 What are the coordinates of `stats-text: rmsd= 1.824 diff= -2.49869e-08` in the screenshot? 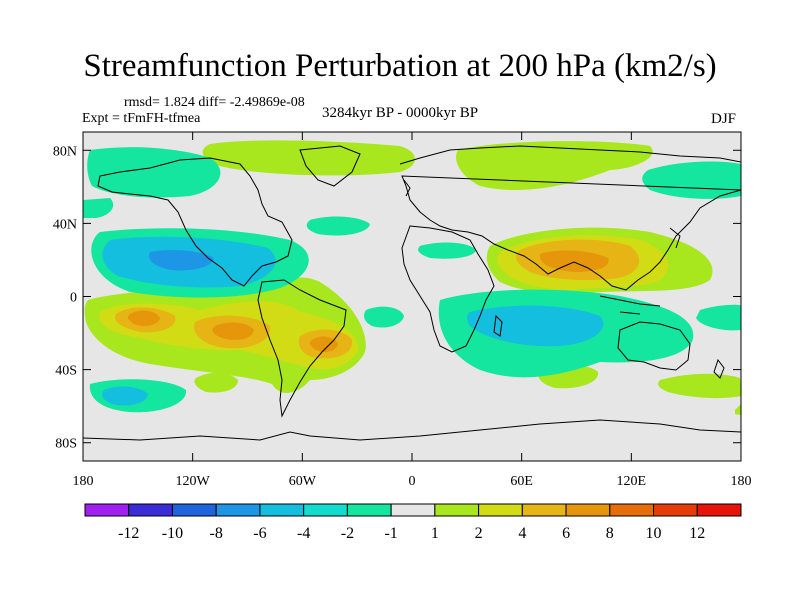 It's located at (214, 102).